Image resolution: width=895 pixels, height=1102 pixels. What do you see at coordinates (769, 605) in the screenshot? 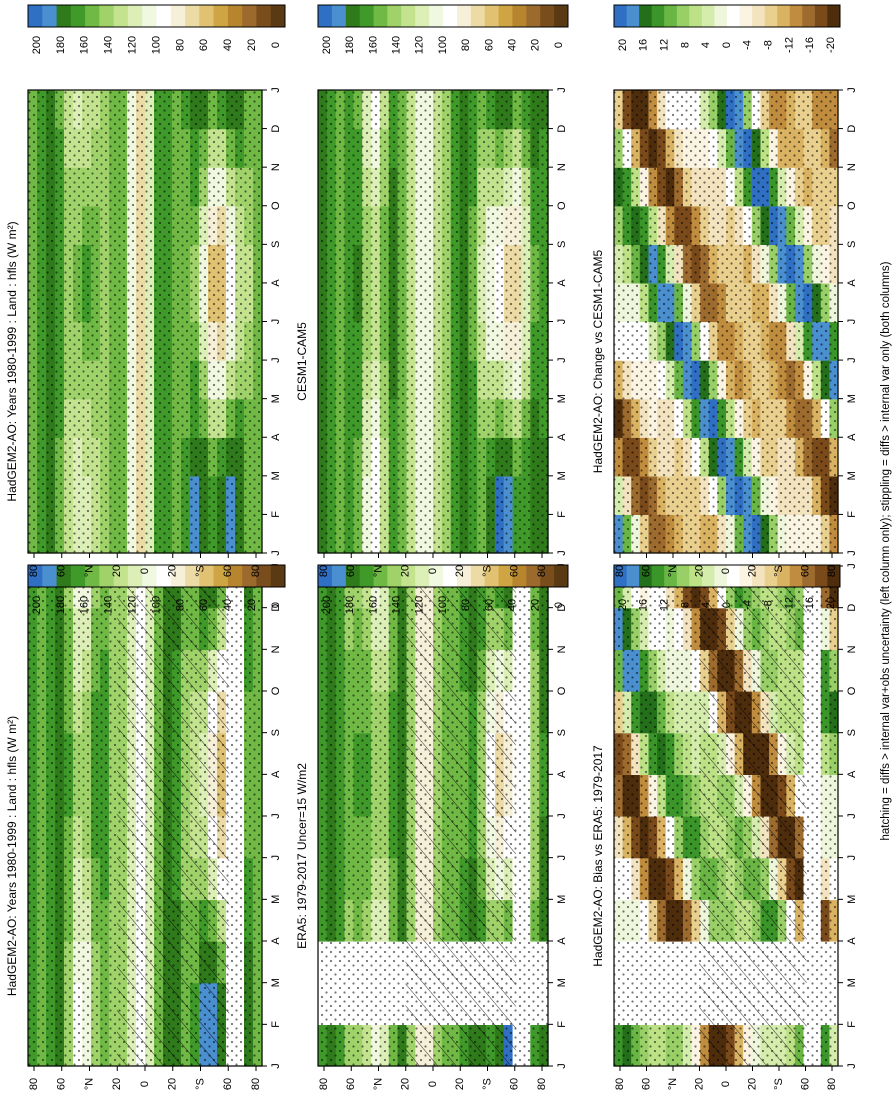
I see `colorbar-tick-label: -8` at bounding box center [769, 605].